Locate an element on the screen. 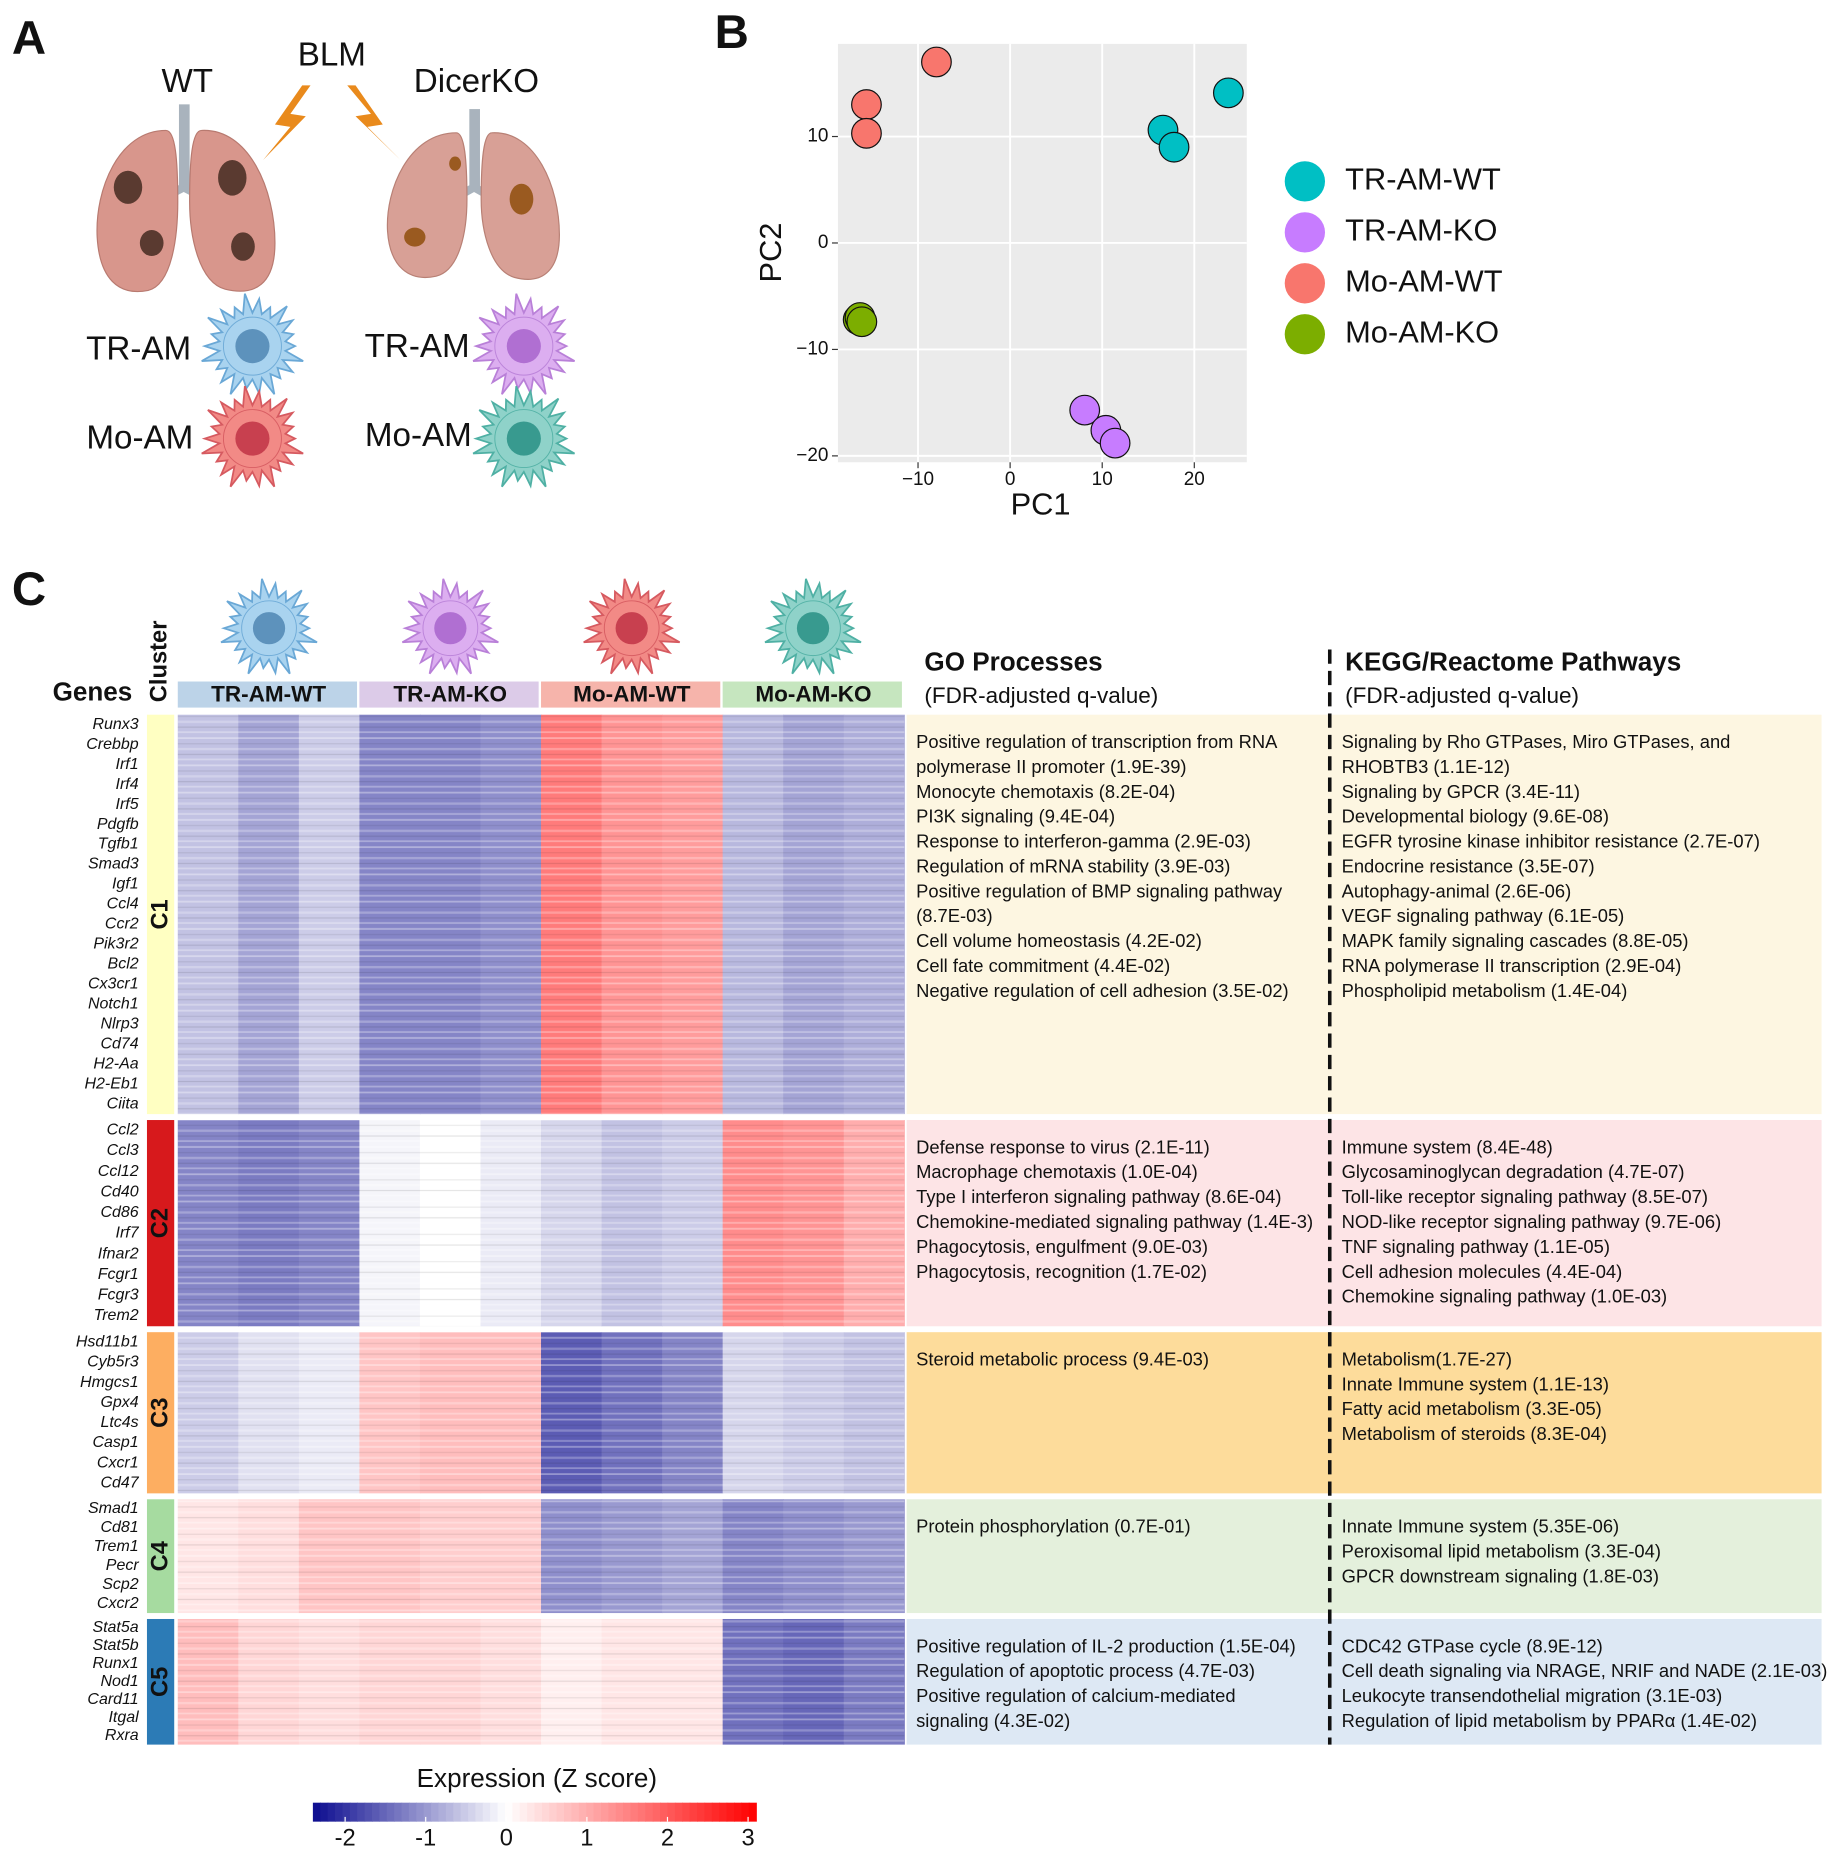 This screenshot has width=1837, height=1862. gene-label: Pik3r2 is located at coordinates (115, 944).